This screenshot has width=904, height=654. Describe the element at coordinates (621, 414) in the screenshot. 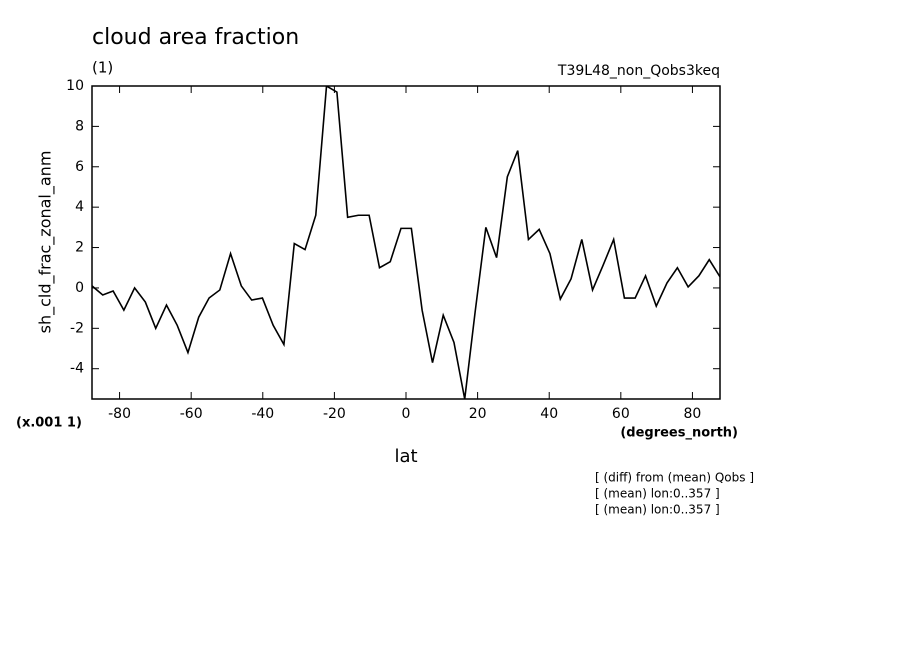

I see `x-tick-label: 60` at that location.